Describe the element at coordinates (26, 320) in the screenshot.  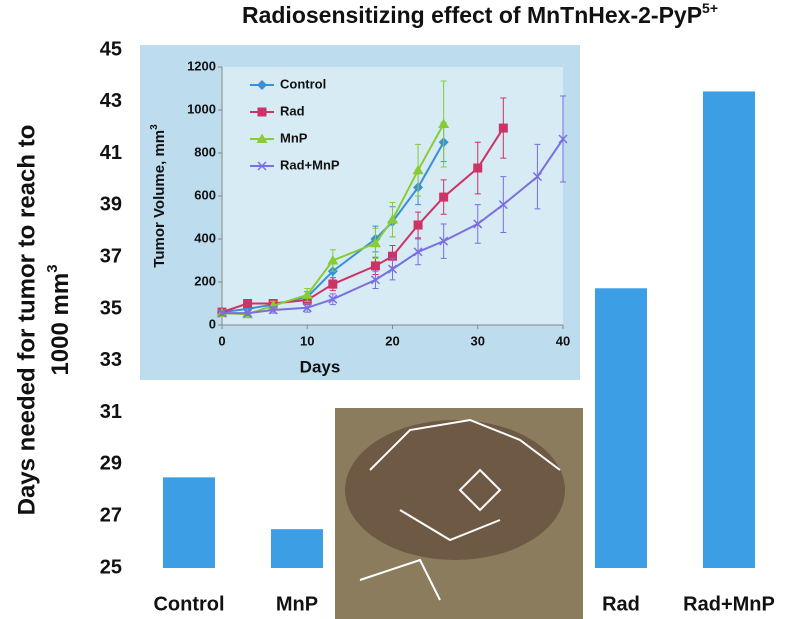
I see `y-label-line: Days needed for tumor to reach to` at that location.